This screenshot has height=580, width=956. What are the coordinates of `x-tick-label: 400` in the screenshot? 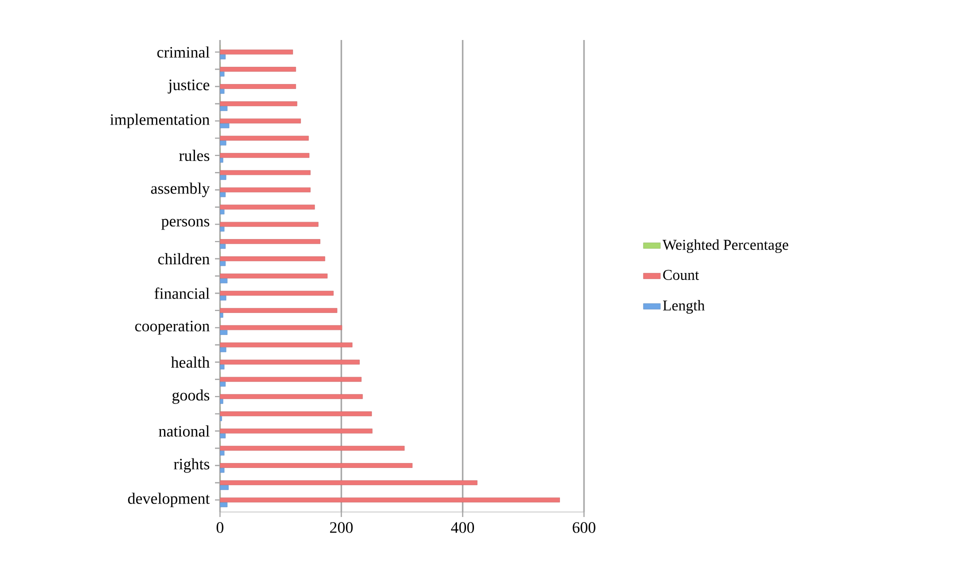 It's located at (462, 527).